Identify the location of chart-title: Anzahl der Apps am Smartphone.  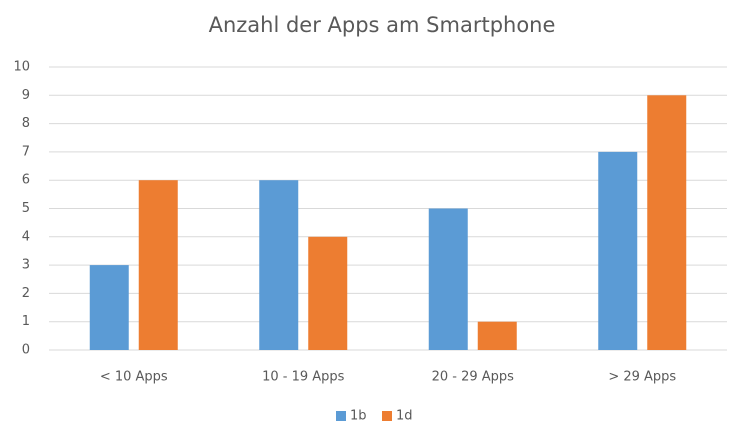
(382, 25).